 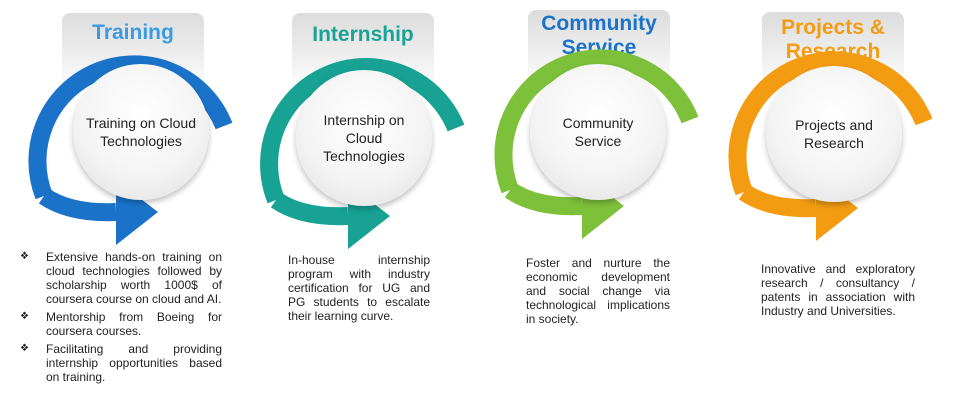 What do you see at coordinates (363, 34) in the screenshot?
I see `title-internship: Internship` at bounding box center [363, 34].